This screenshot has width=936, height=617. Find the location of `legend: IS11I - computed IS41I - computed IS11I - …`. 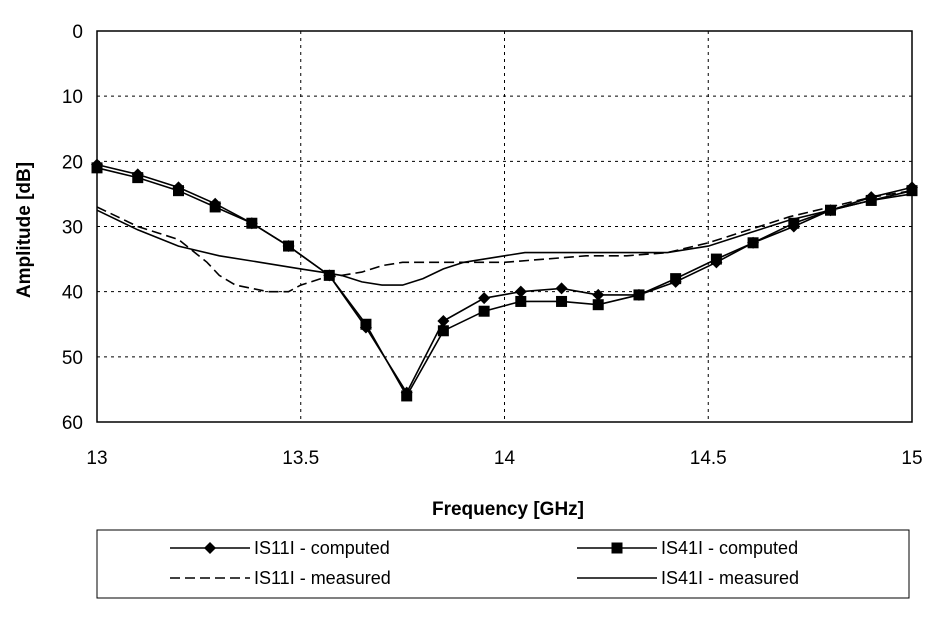

legend: IS11I - computed IS41I - computed IS11I - … is located at coordinates (503, 564).